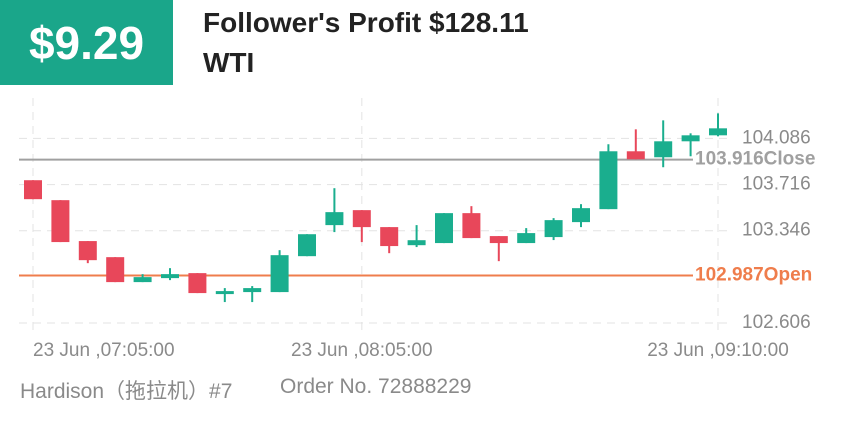  I want to click on y-tick-label: 104.086, so click(776, 137).